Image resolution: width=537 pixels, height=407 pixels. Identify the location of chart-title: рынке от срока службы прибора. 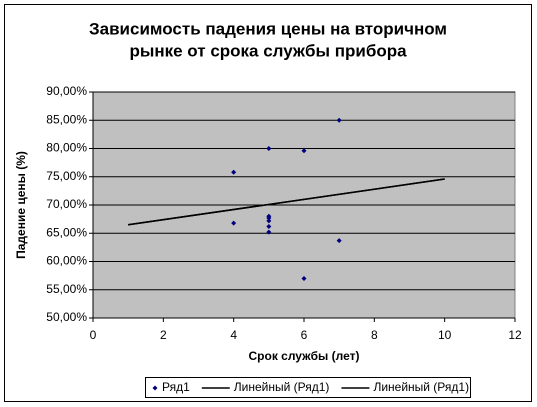
(268, 50).